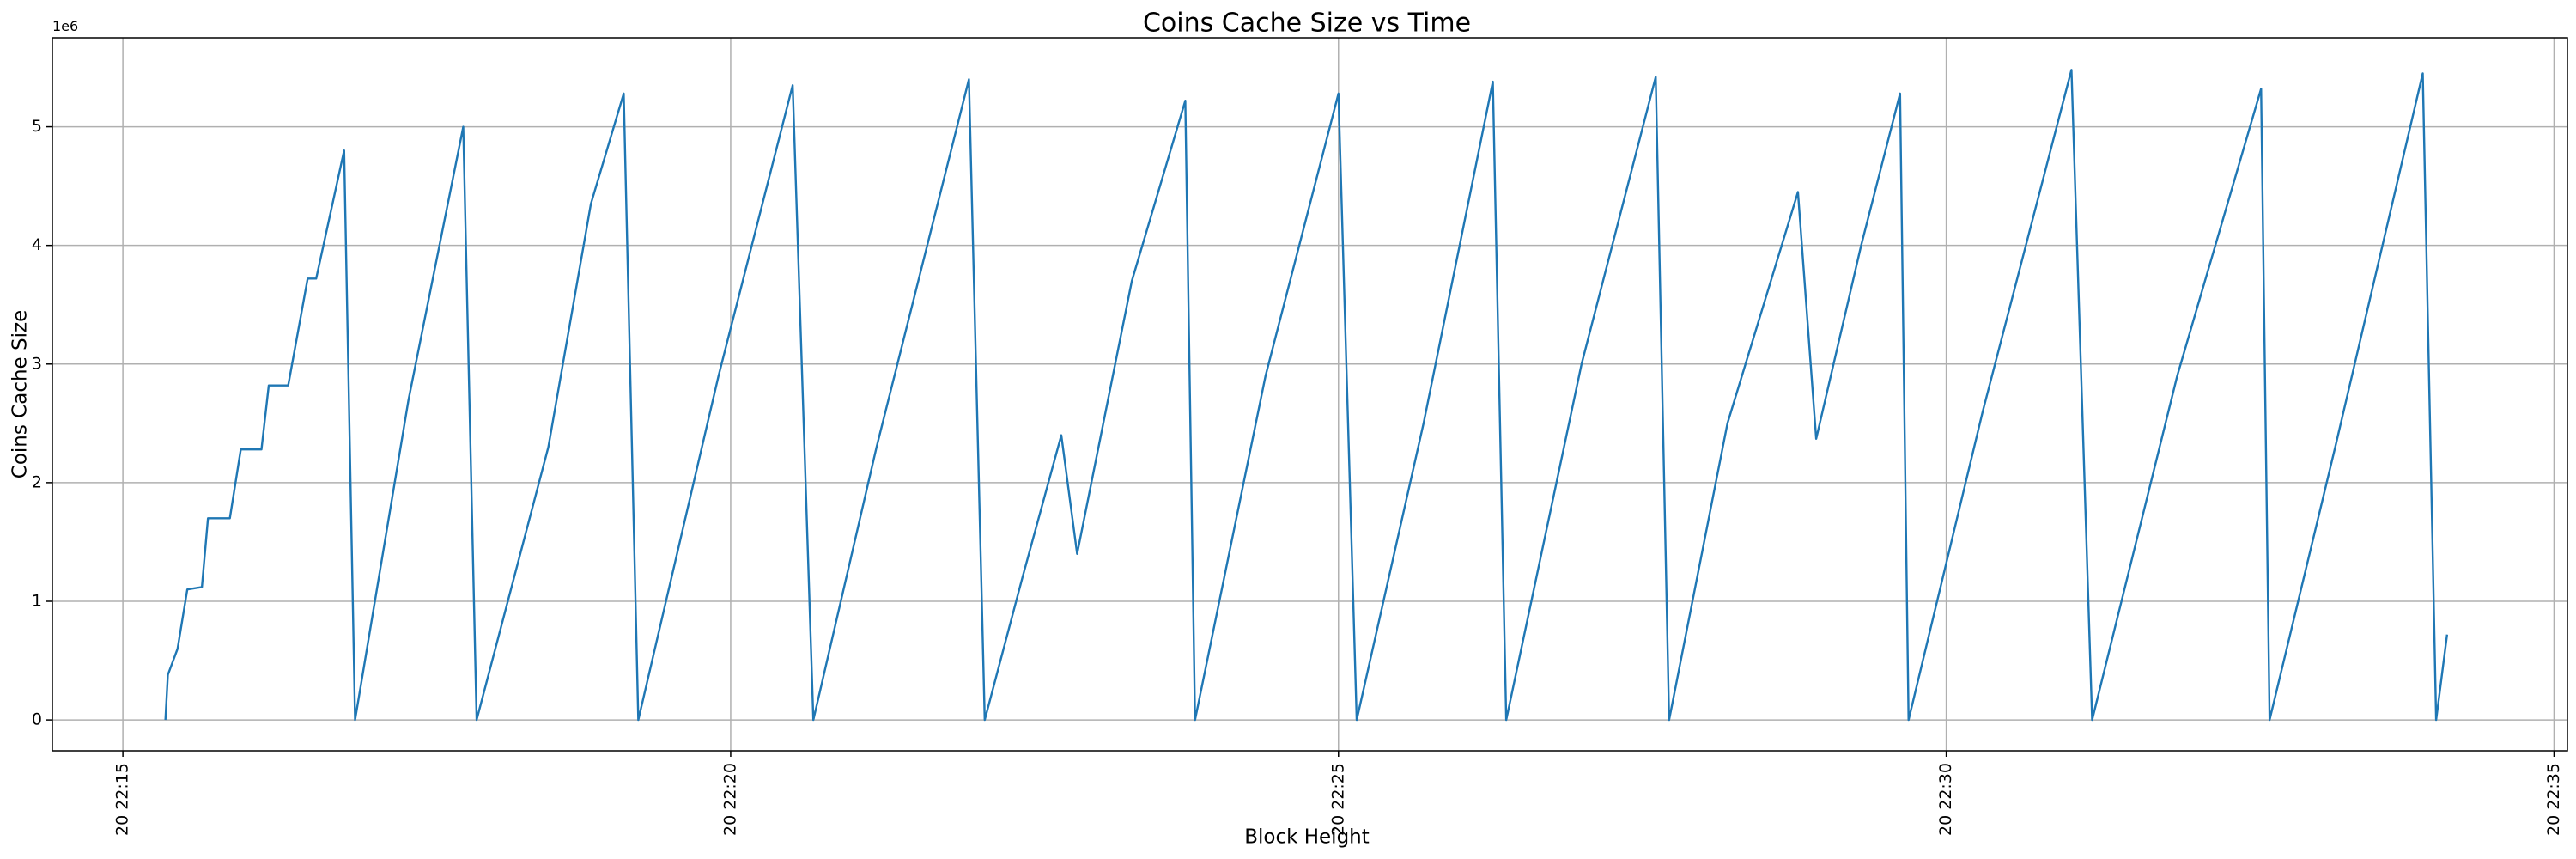 The image size is (2576, 859). Describe the element at coordinates (37, 720) in the screenshot. I see `y-tick-label: 0` at that location.